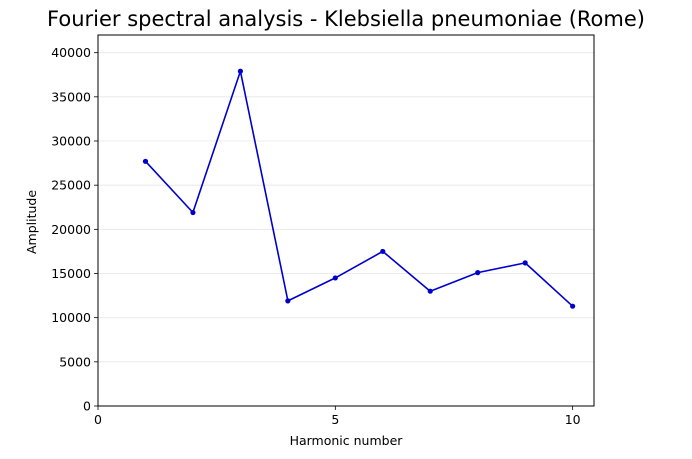 The width and height of the screenshot is (692, 459). What do you see at coordinates (71, 141) in the screenshot?
I see `y-tick-label: 30000` at bounding box center [71, 141].